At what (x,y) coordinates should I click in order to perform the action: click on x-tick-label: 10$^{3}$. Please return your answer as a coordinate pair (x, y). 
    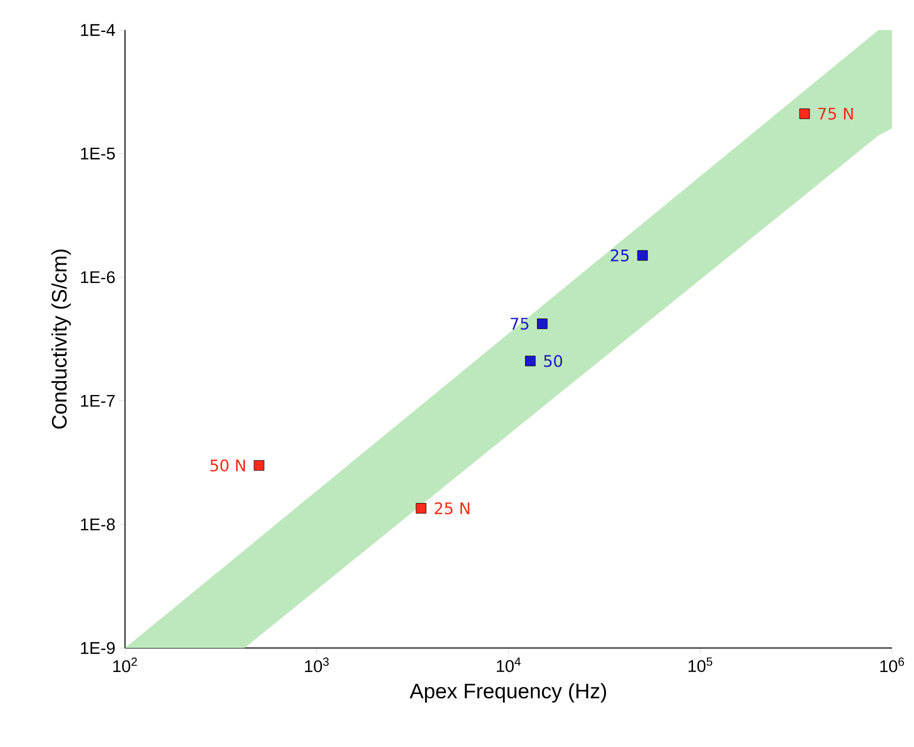
    Looking at the image, I should click on (317, 665).